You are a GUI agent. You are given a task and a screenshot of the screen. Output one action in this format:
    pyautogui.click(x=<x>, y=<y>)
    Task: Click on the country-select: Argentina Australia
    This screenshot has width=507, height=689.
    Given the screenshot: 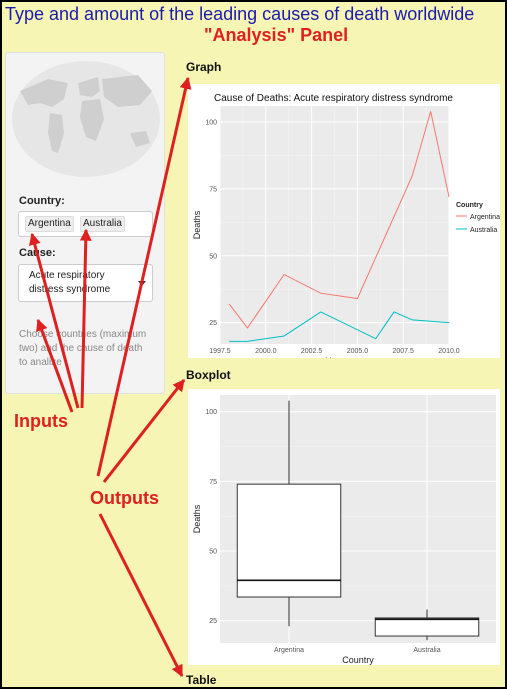 What is the action you would take?
    pyautogui.click(x=85, y=224)
    